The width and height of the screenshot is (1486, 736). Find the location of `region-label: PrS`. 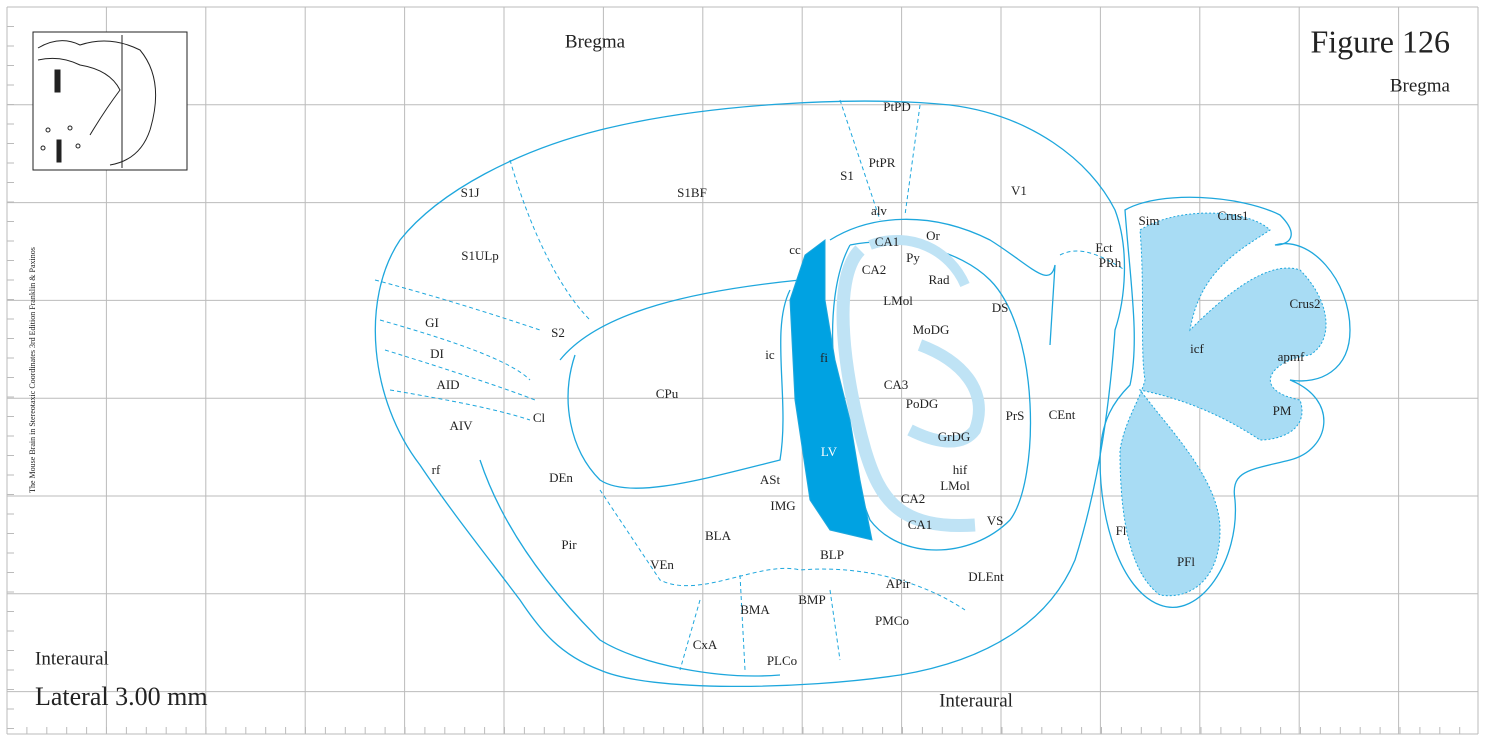

region-label: PrS is located at coordinates (1015, 415).